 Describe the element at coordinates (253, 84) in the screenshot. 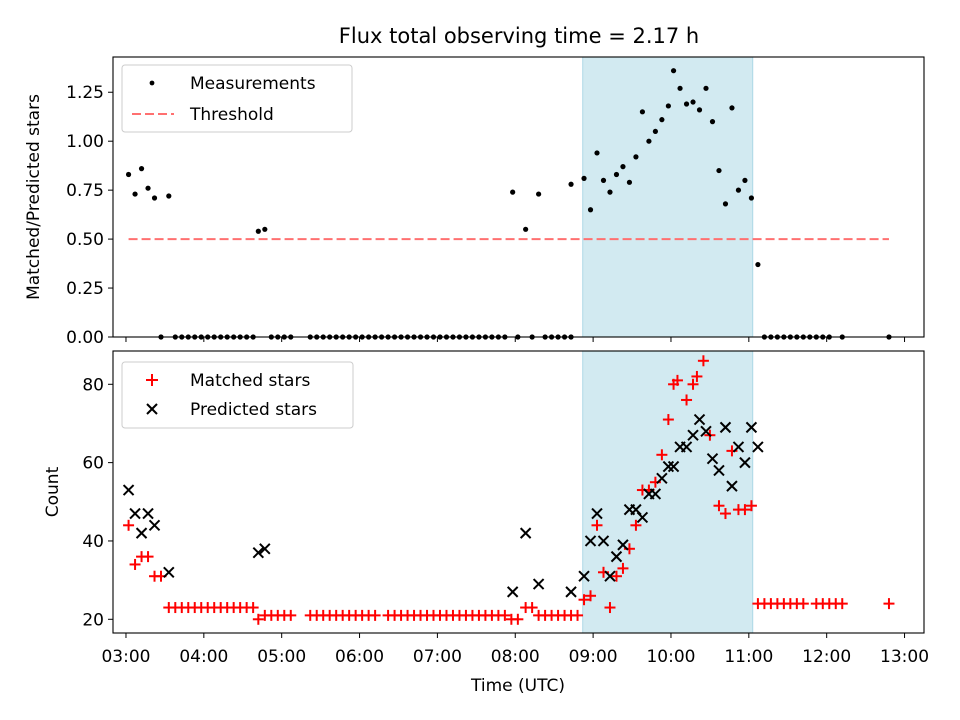

I see `legend-measurements-label: Measurements` at that location.